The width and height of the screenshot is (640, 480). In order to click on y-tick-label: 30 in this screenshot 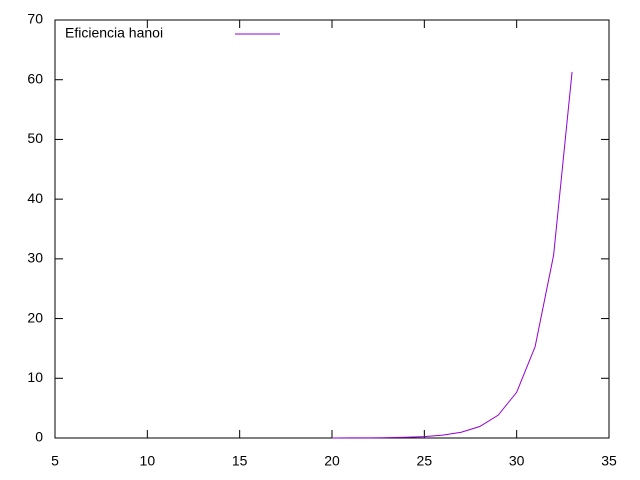, I will do `click(35, 258)`.